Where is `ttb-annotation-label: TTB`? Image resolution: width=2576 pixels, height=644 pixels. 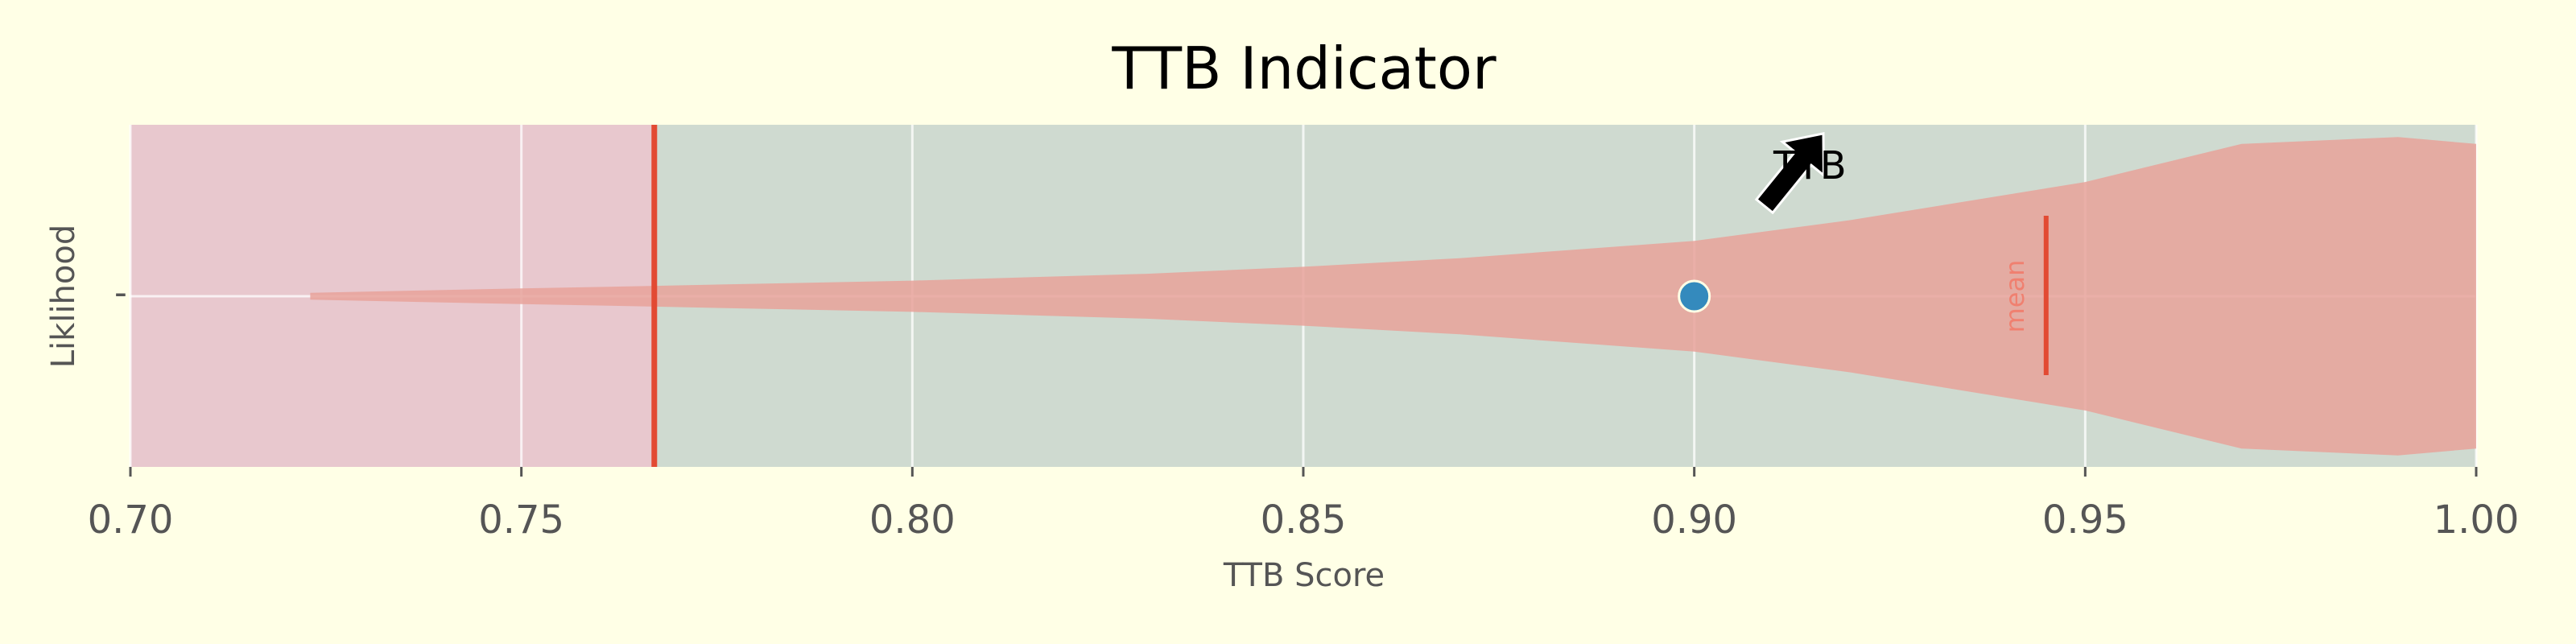 ttb-annotation-label: TTB is located at coordinates (1810, 165).